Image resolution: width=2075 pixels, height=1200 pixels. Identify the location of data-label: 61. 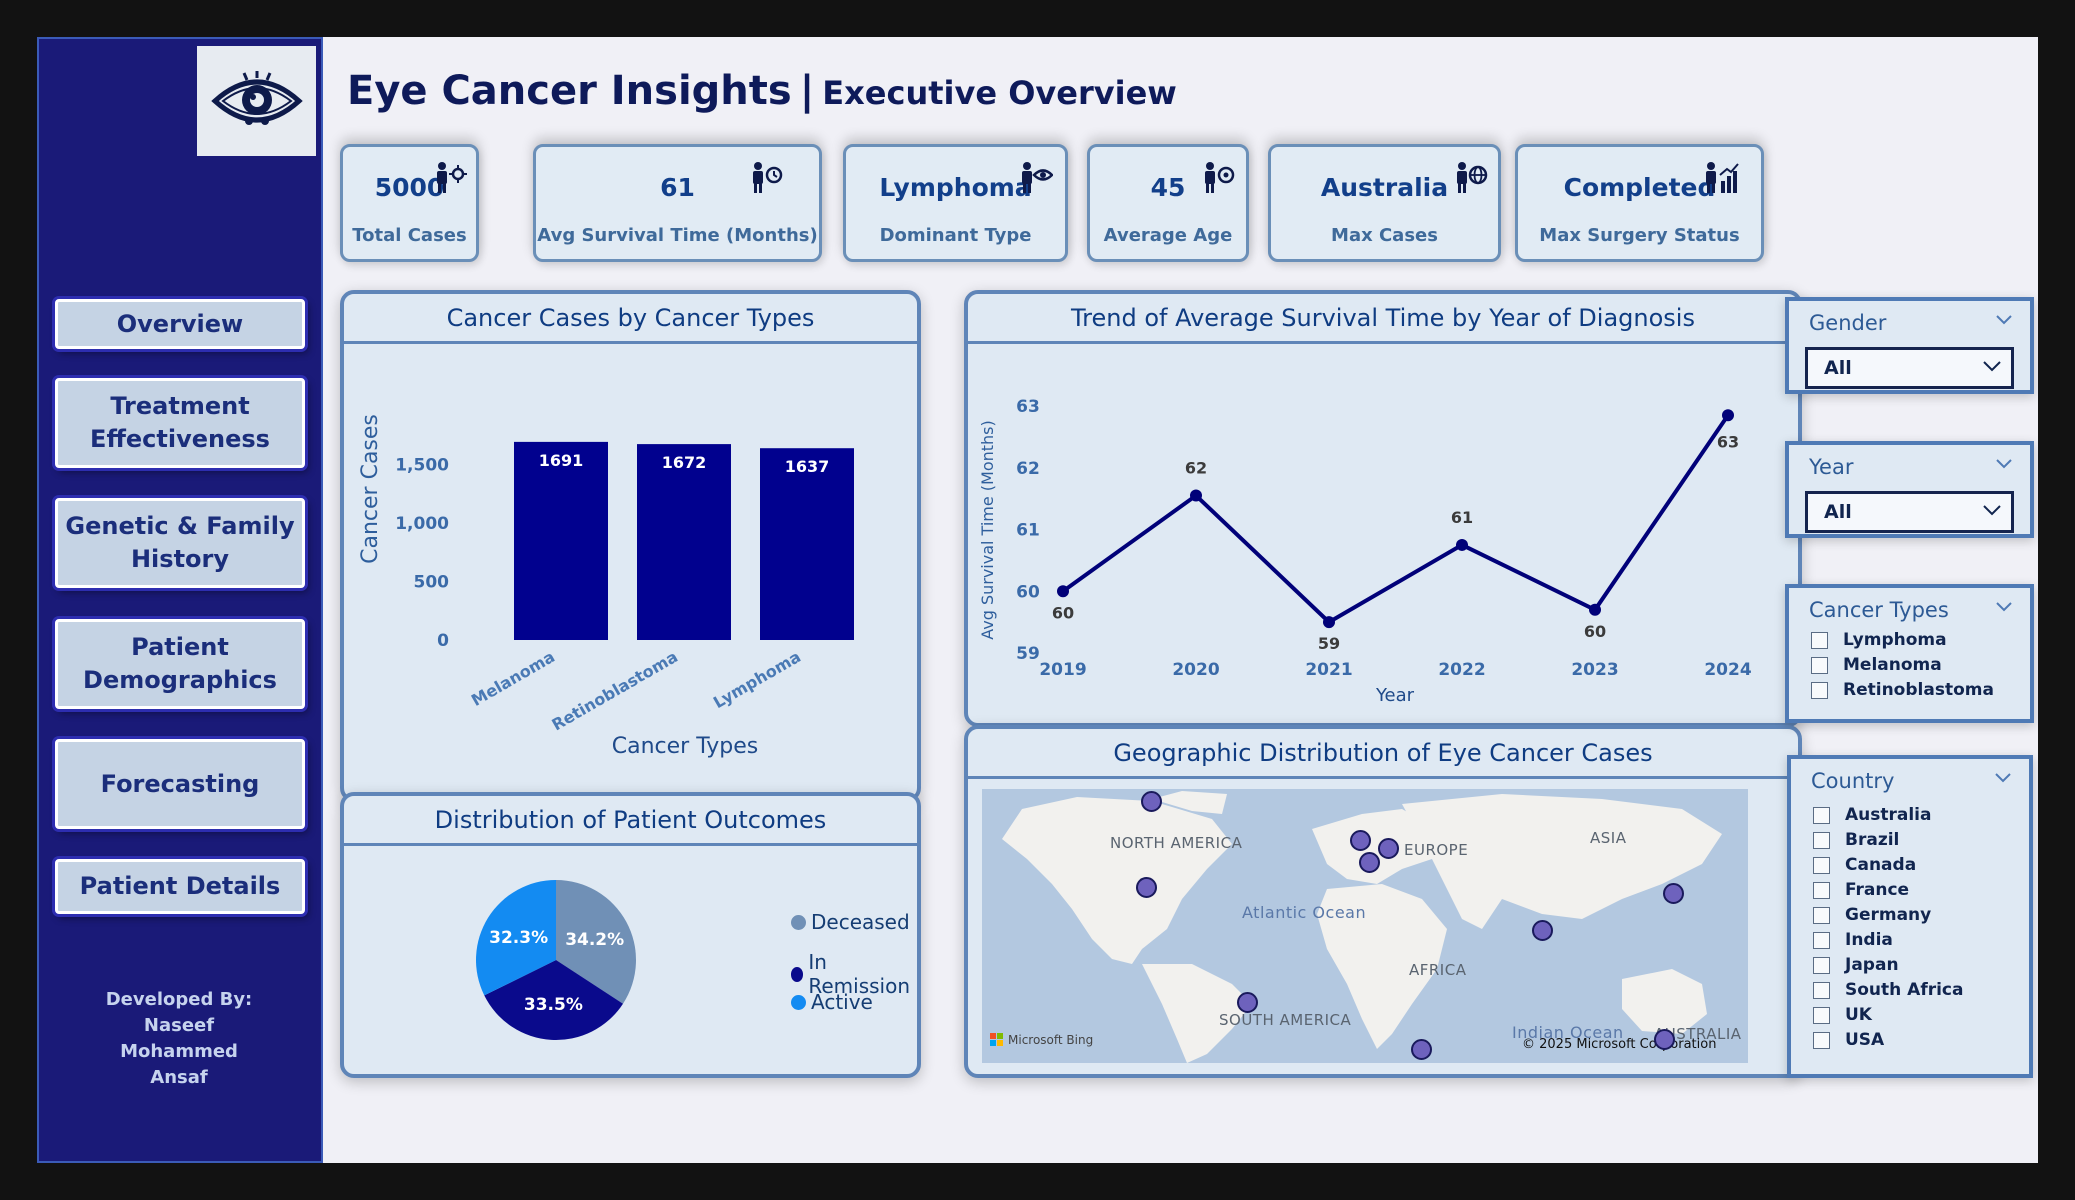
(1462, 517).